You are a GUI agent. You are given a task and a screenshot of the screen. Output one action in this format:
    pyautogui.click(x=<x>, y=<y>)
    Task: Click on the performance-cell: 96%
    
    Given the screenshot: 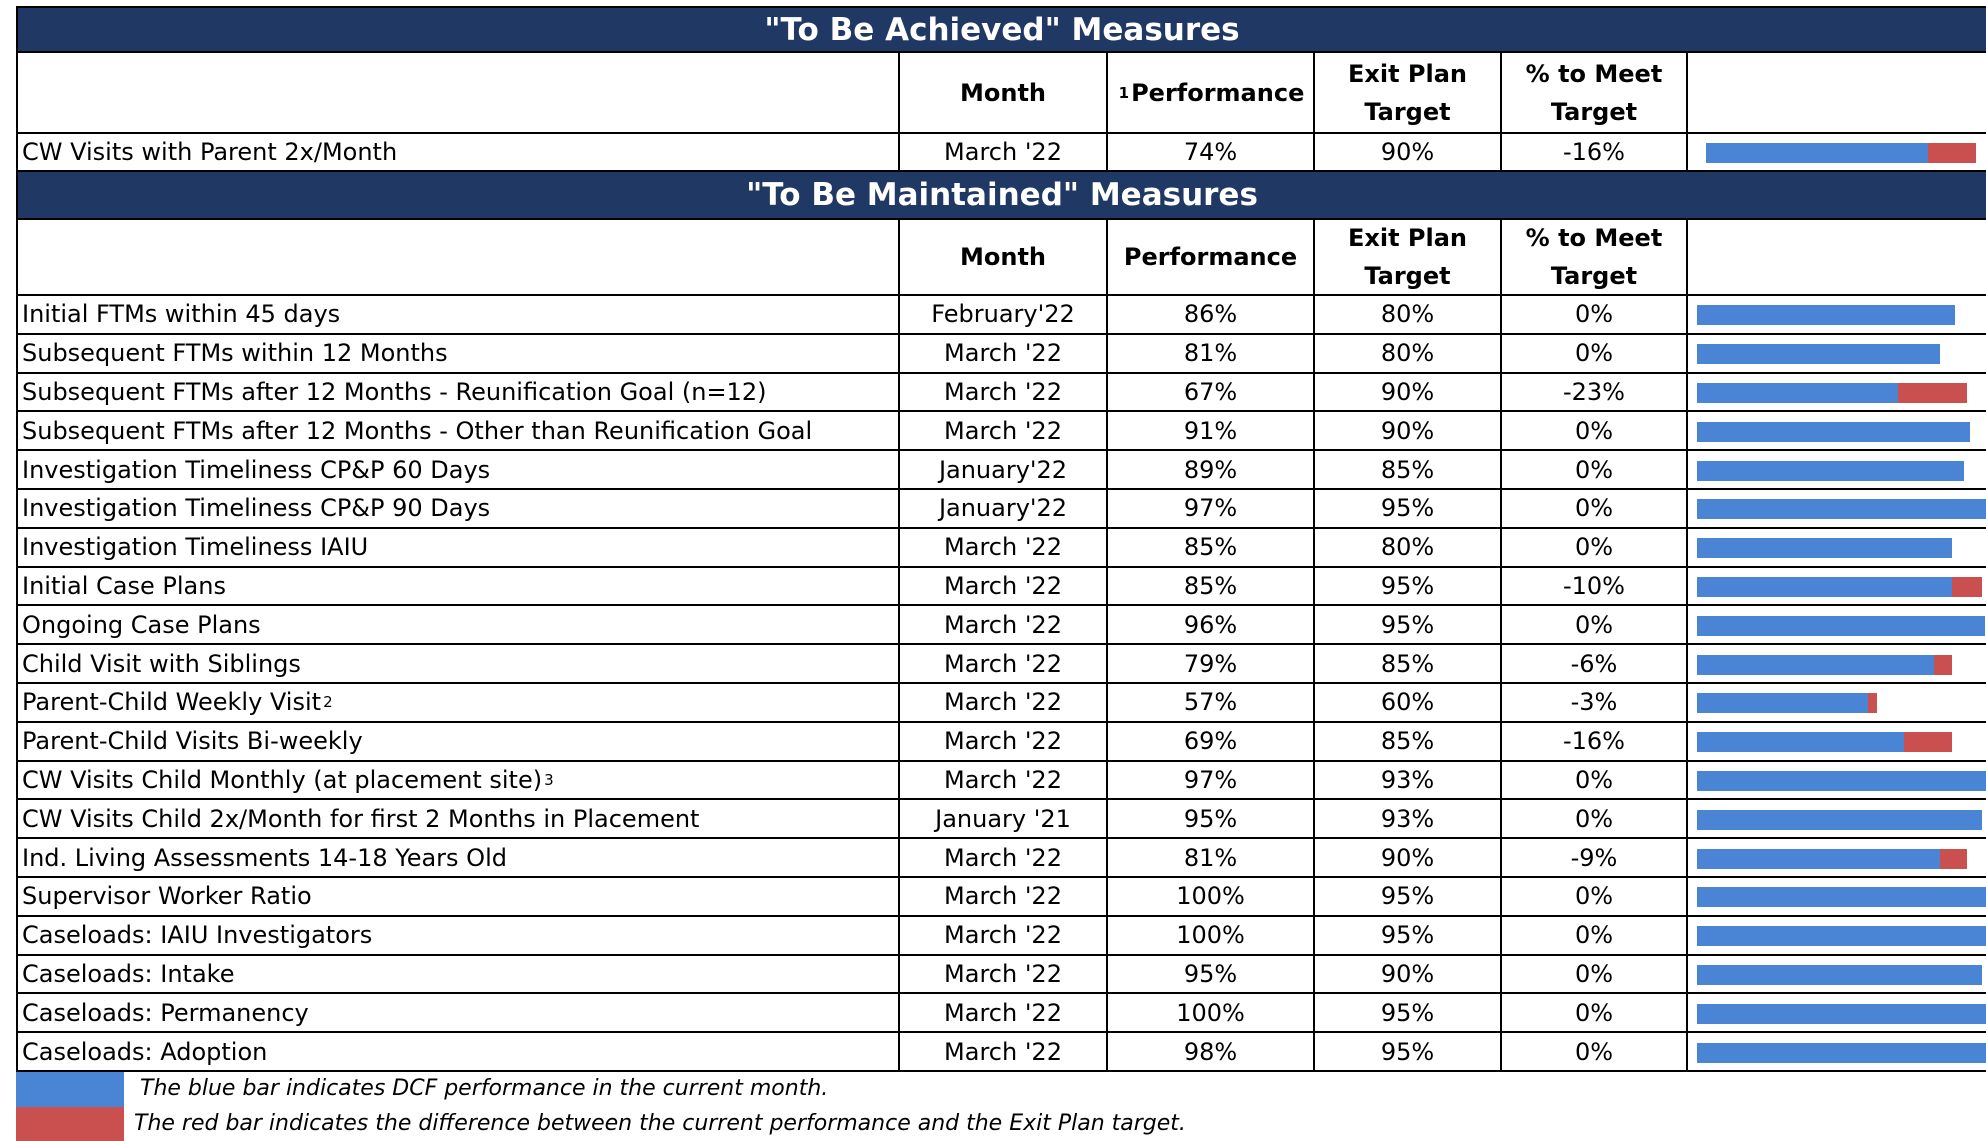 What is the action you would take?
    pyautogui.click(x=1211, y=626)
    